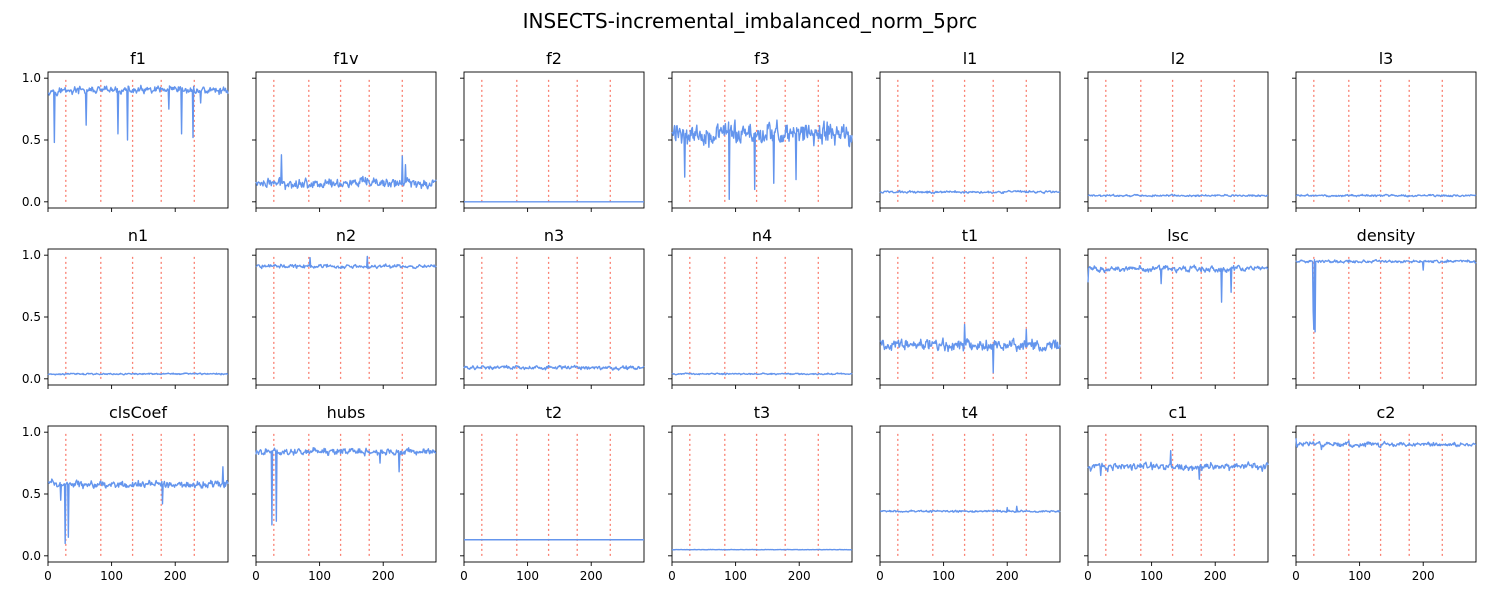 The image size is (1500, 600). I want to click on subplot-clsCoef: clsCoef 0.0 0.5 1.0 0 100 200, so click(125, 493).